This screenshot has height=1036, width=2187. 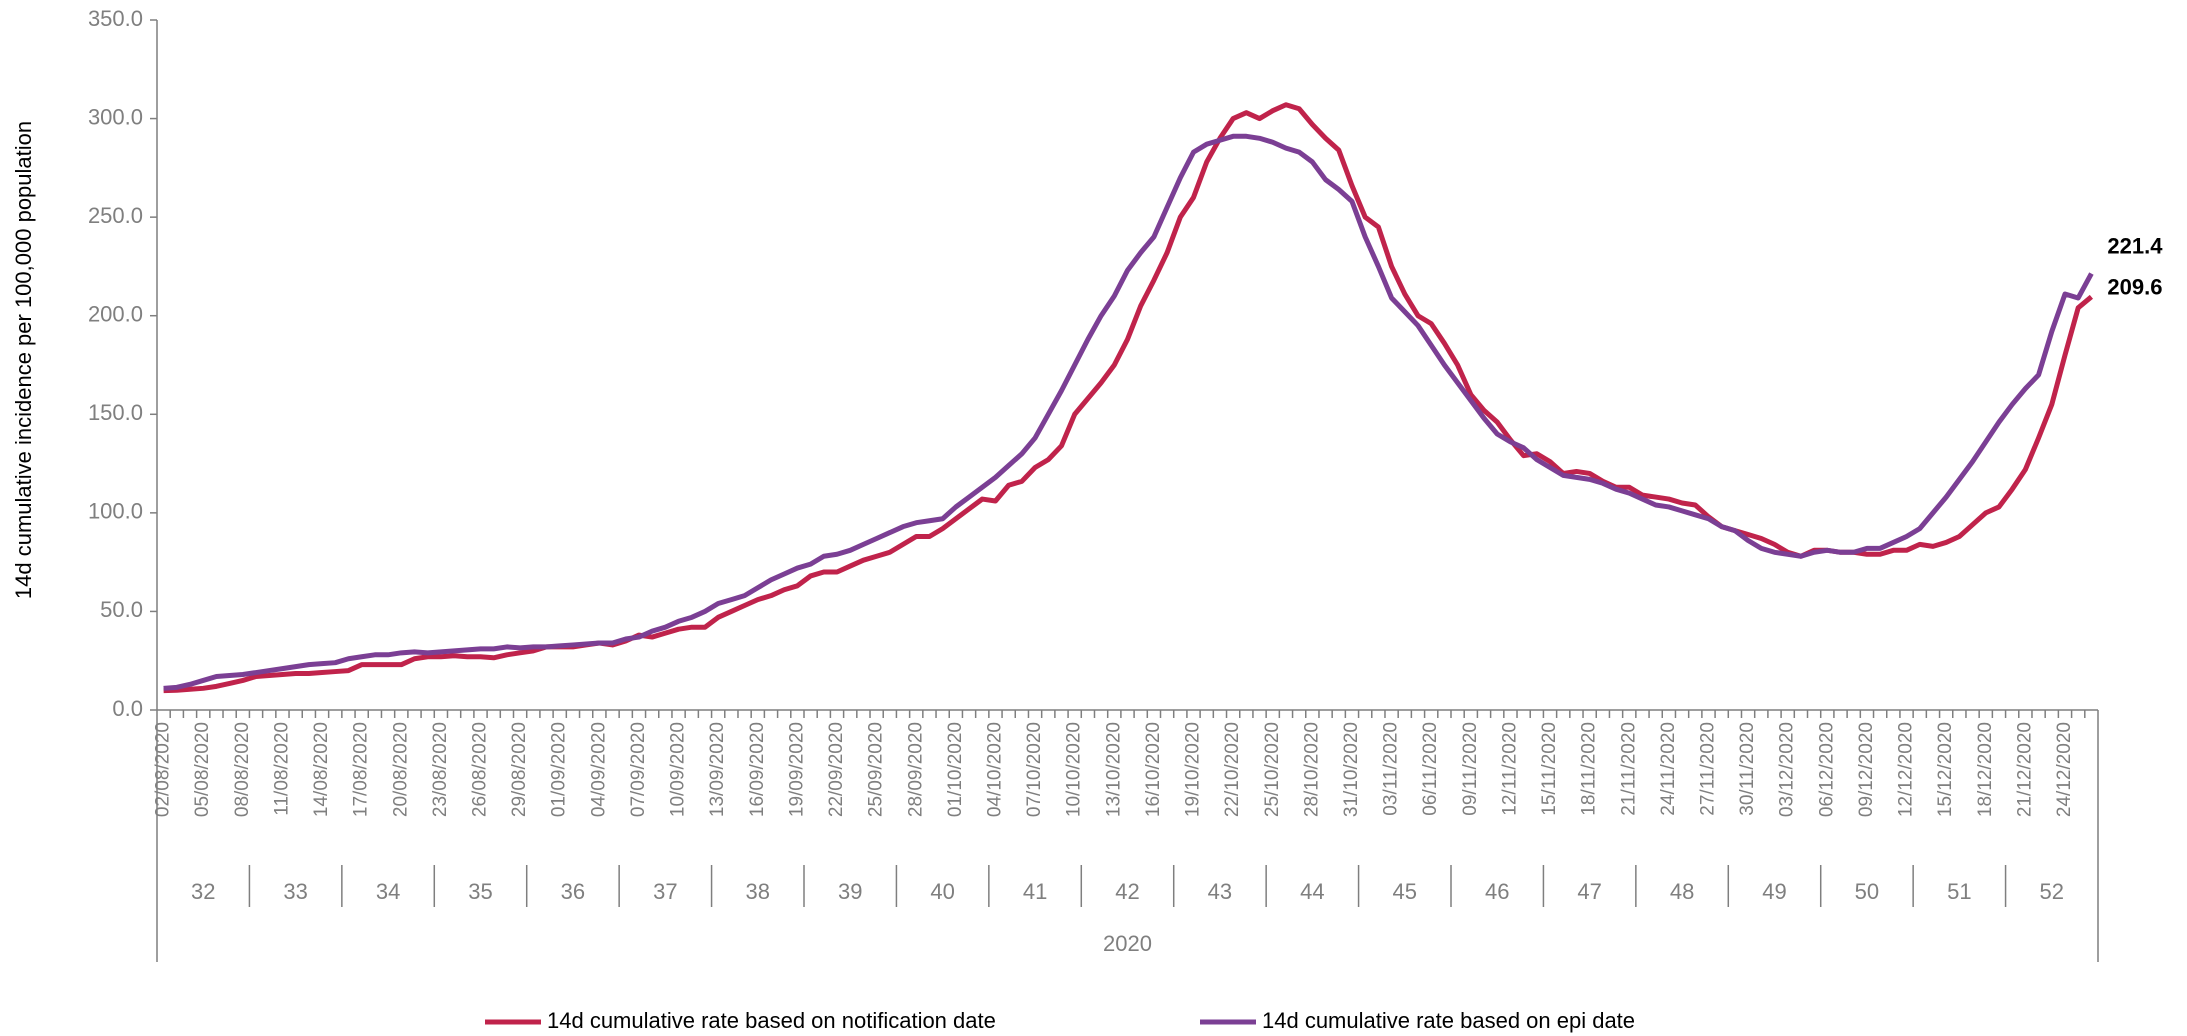 What do you see at coordinates (1034, 769) in the screenshot?
I see `x-tick-label: 07/10/2020` at bounding box center [1034, 769].